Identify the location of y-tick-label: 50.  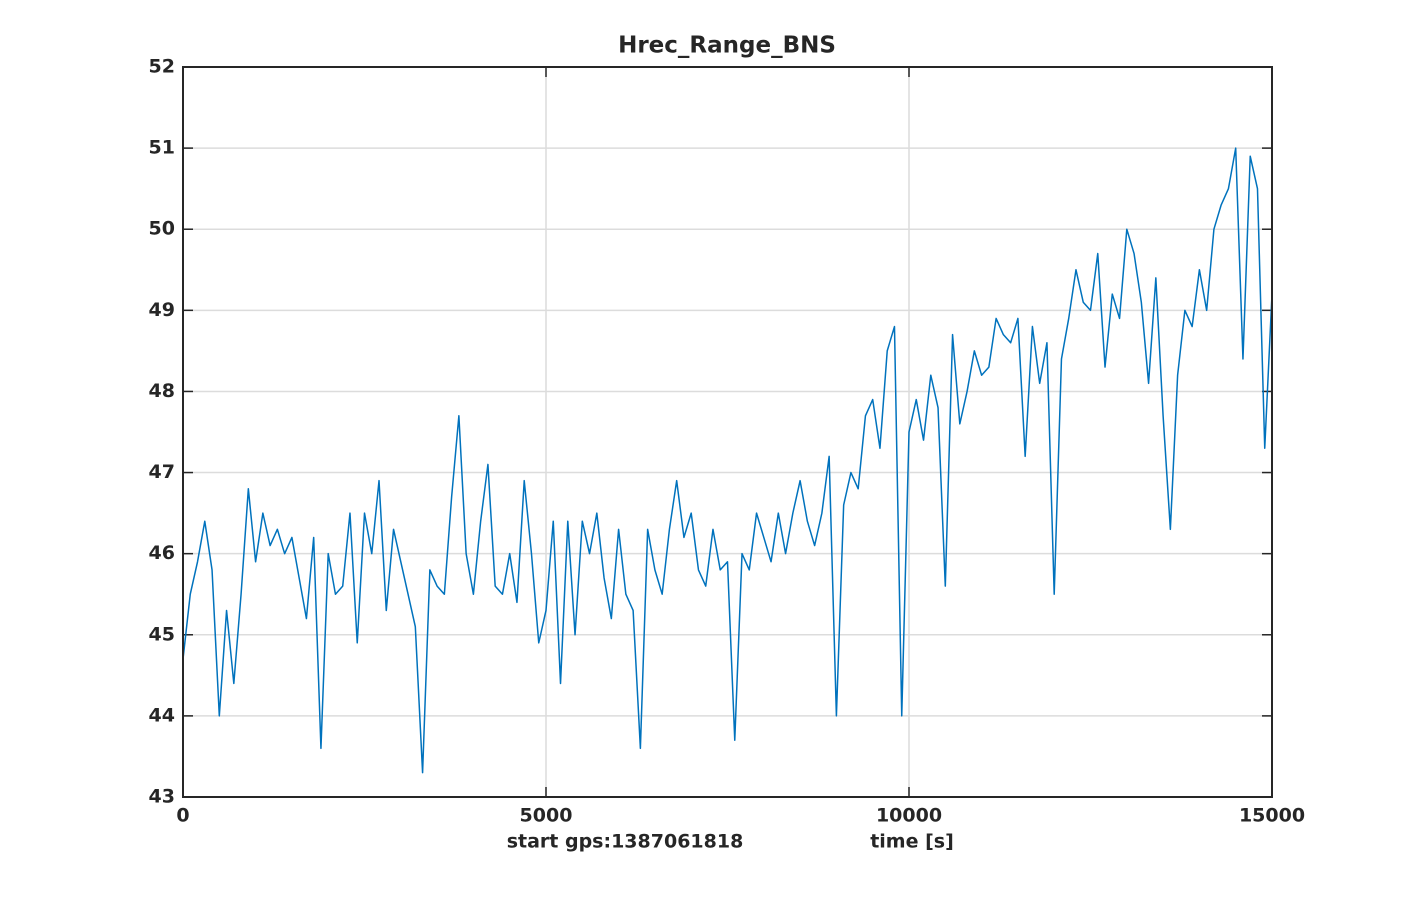
(162, 229).